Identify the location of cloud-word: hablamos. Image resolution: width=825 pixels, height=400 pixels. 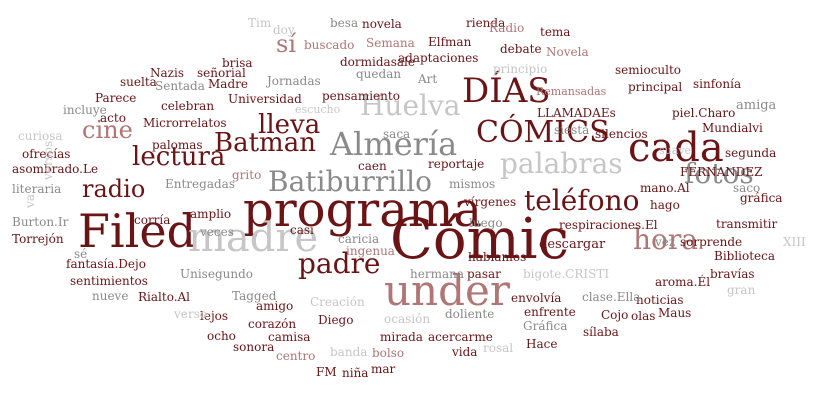
(497, 257).